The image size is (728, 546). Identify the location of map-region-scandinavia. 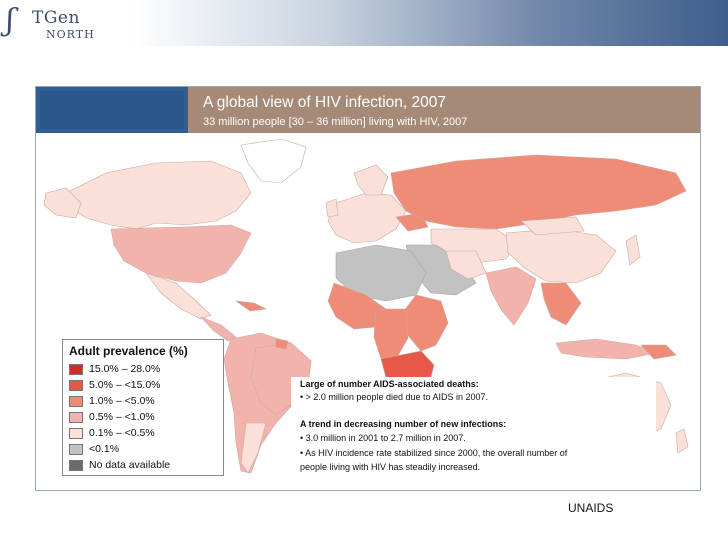
(371, 180).